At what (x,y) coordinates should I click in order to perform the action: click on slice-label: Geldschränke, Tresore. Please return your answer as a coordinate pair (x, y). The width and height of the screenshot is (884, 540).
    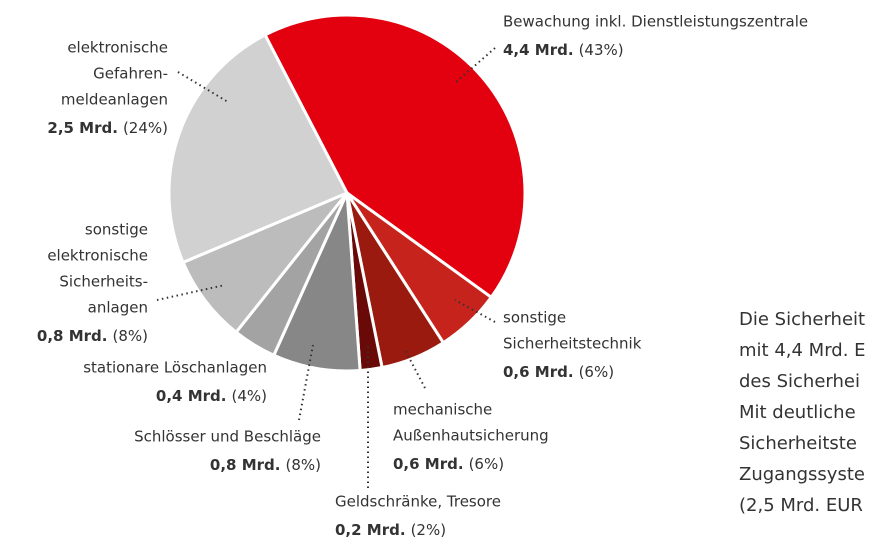
    Looking at the image, I should click on (418, 502).